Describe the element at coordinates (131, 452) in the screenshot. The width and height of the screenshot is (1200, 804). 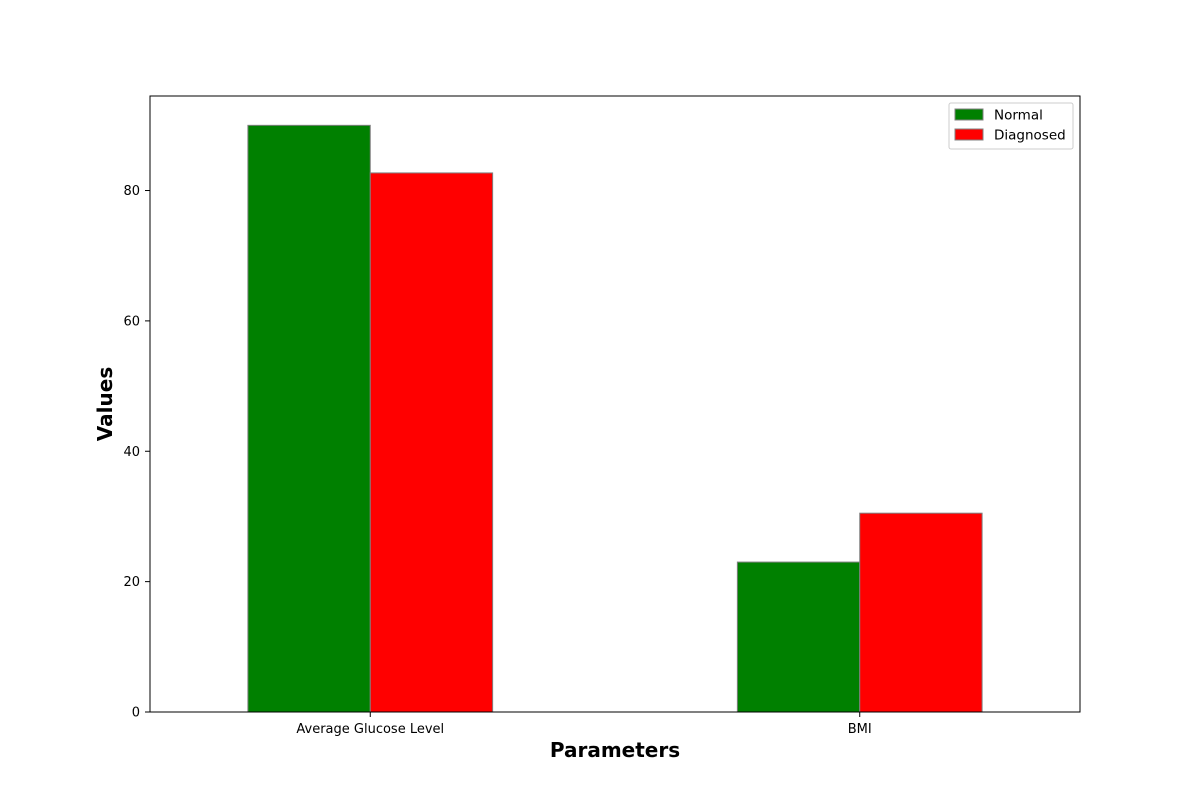
I see `y-tick-label: 40` at that location.